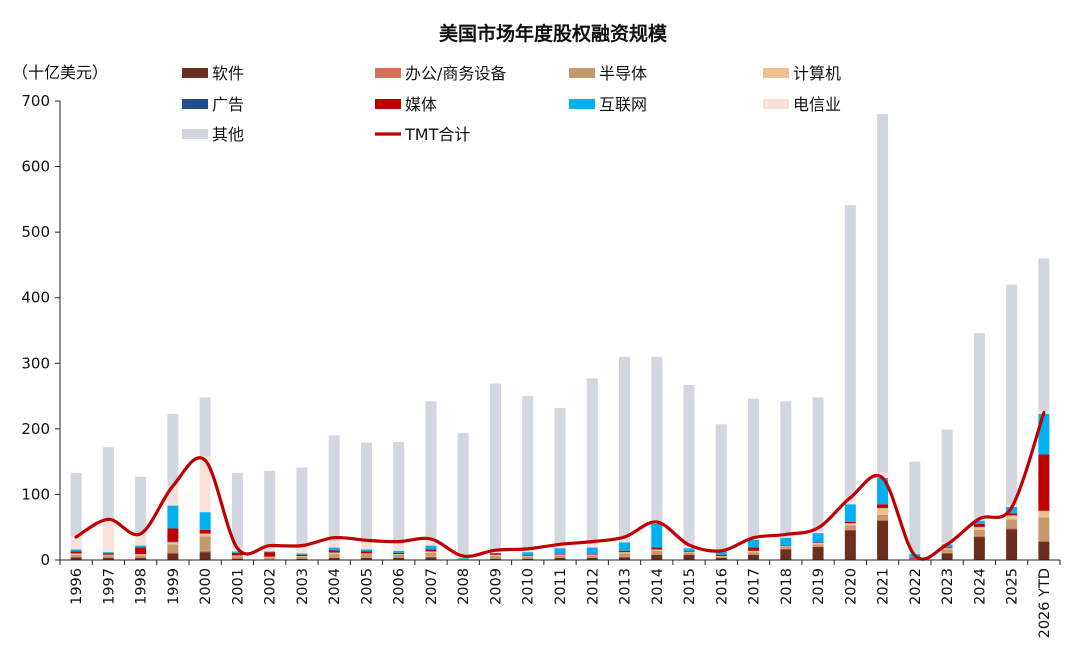 This screenshot has height=658, width=1080. I want to click on x-tick-label: 2008, so click(464, 586).